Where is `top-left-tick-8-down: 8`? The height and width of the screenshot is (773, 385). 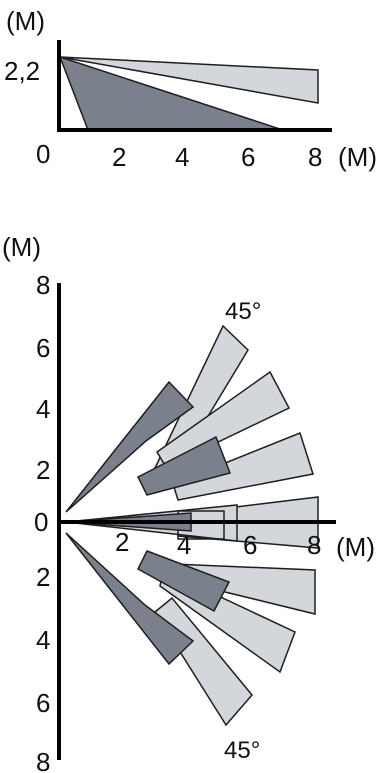
top-left-tick-8-down: 8 is located at coordinates (43, 760).